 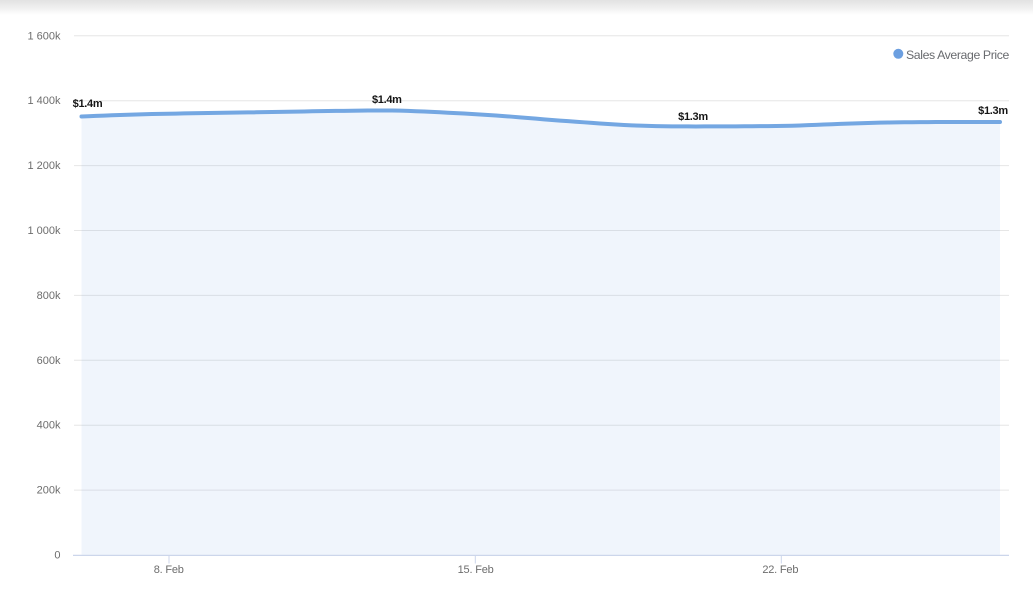 I want to click on svg-text: 400k, so click(x=49, y=426).